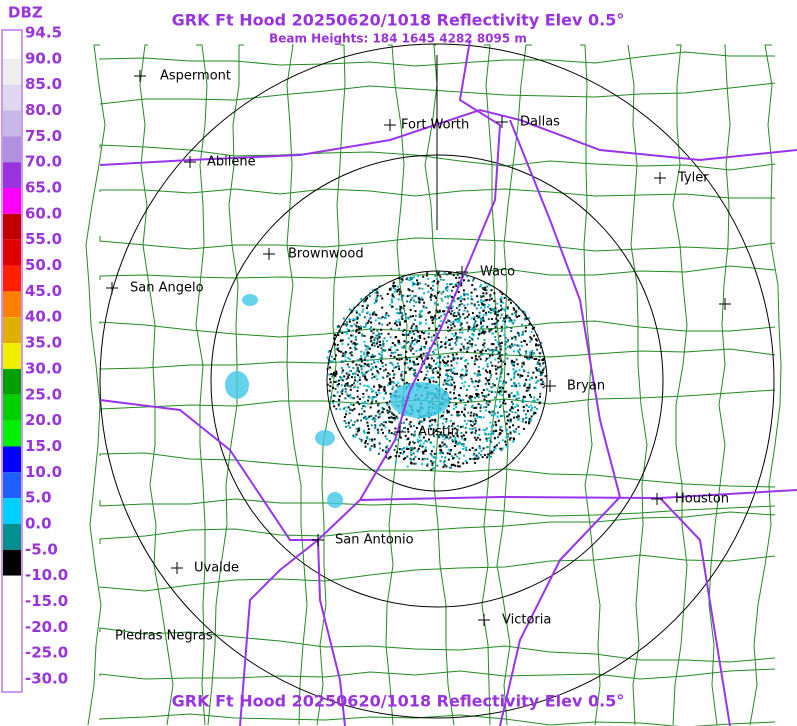 Image resolution: width=797 pixels, height=726 pixels. Describe the element at coordinates (43, 265) in the screenshot. I see `legend-label: 50.0` at that location.